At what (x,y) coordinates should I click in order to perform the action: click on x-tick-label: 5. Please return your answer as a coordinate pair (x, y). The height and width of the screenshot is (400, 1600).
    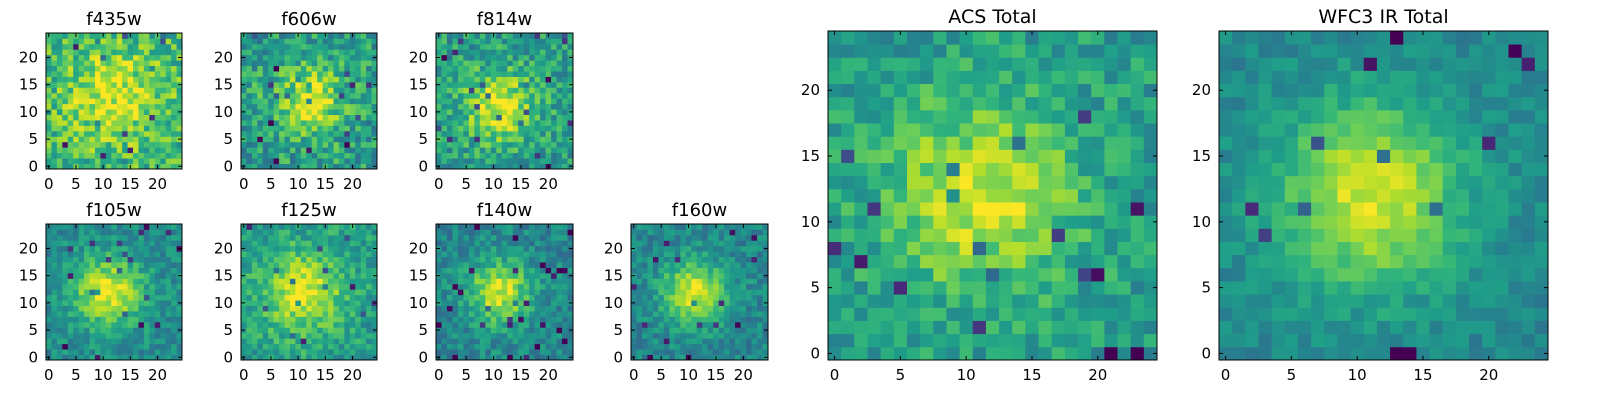
    Looking at the image, I should click on (466, 375).